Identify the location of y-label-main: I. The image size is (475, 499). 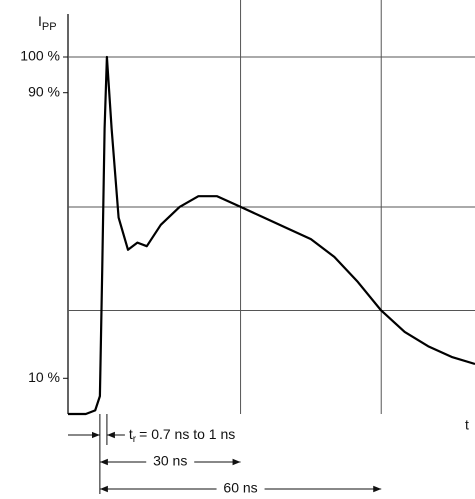
(40, 21).